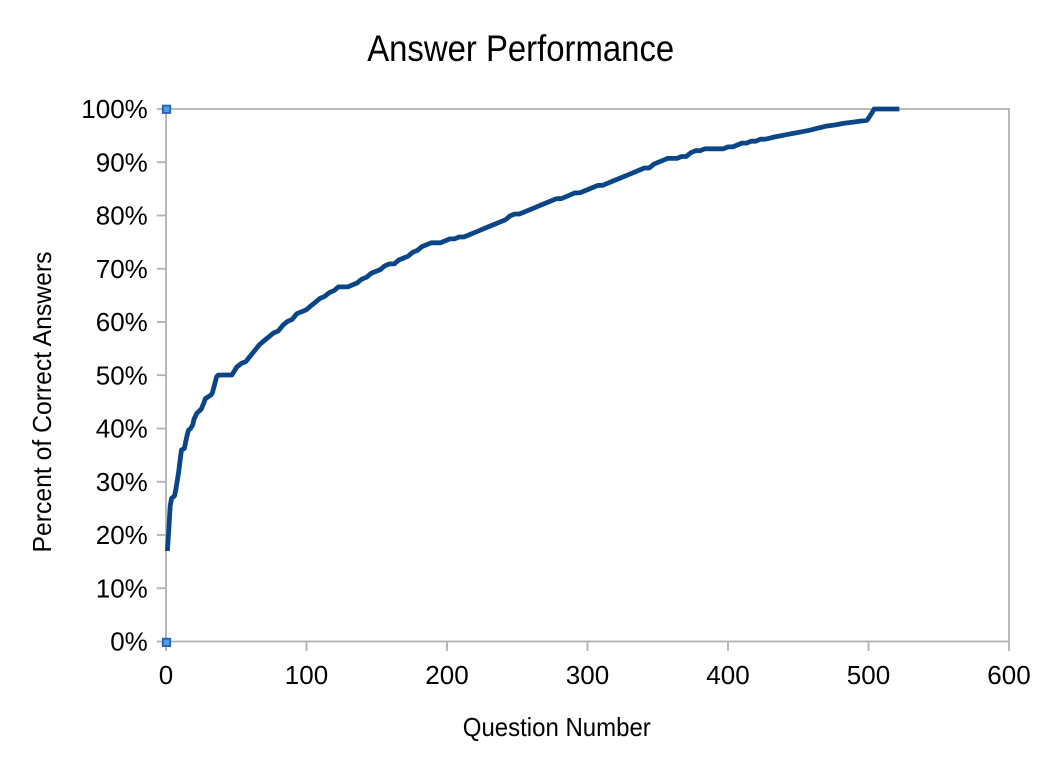 The image size is (1046, 768). Describe the element at coordinates (1008, 675) in the screenshot. I see `svg-text: 600` at that location.